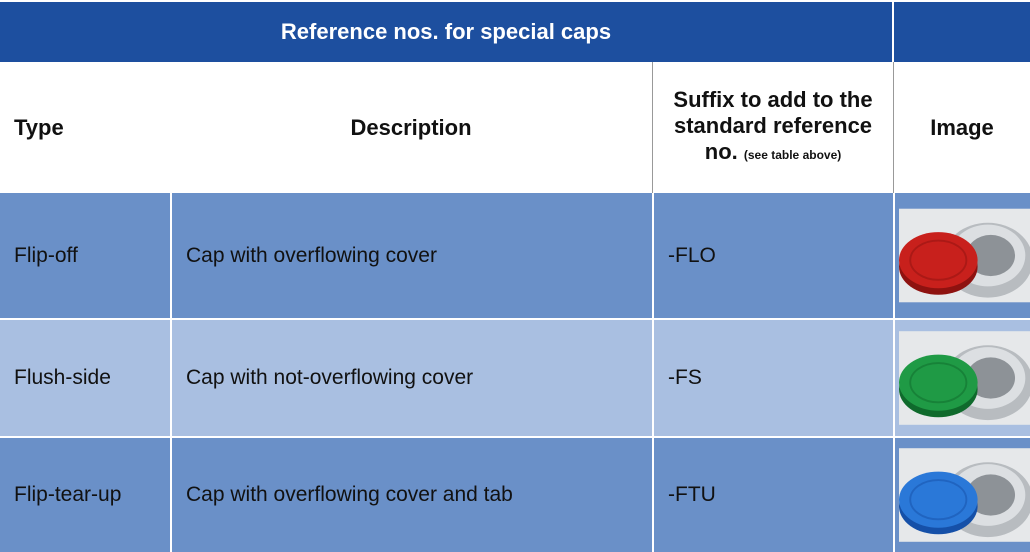 The image size is (1030, 552). I want to click on column-header-text: Description, so click(411, 127).